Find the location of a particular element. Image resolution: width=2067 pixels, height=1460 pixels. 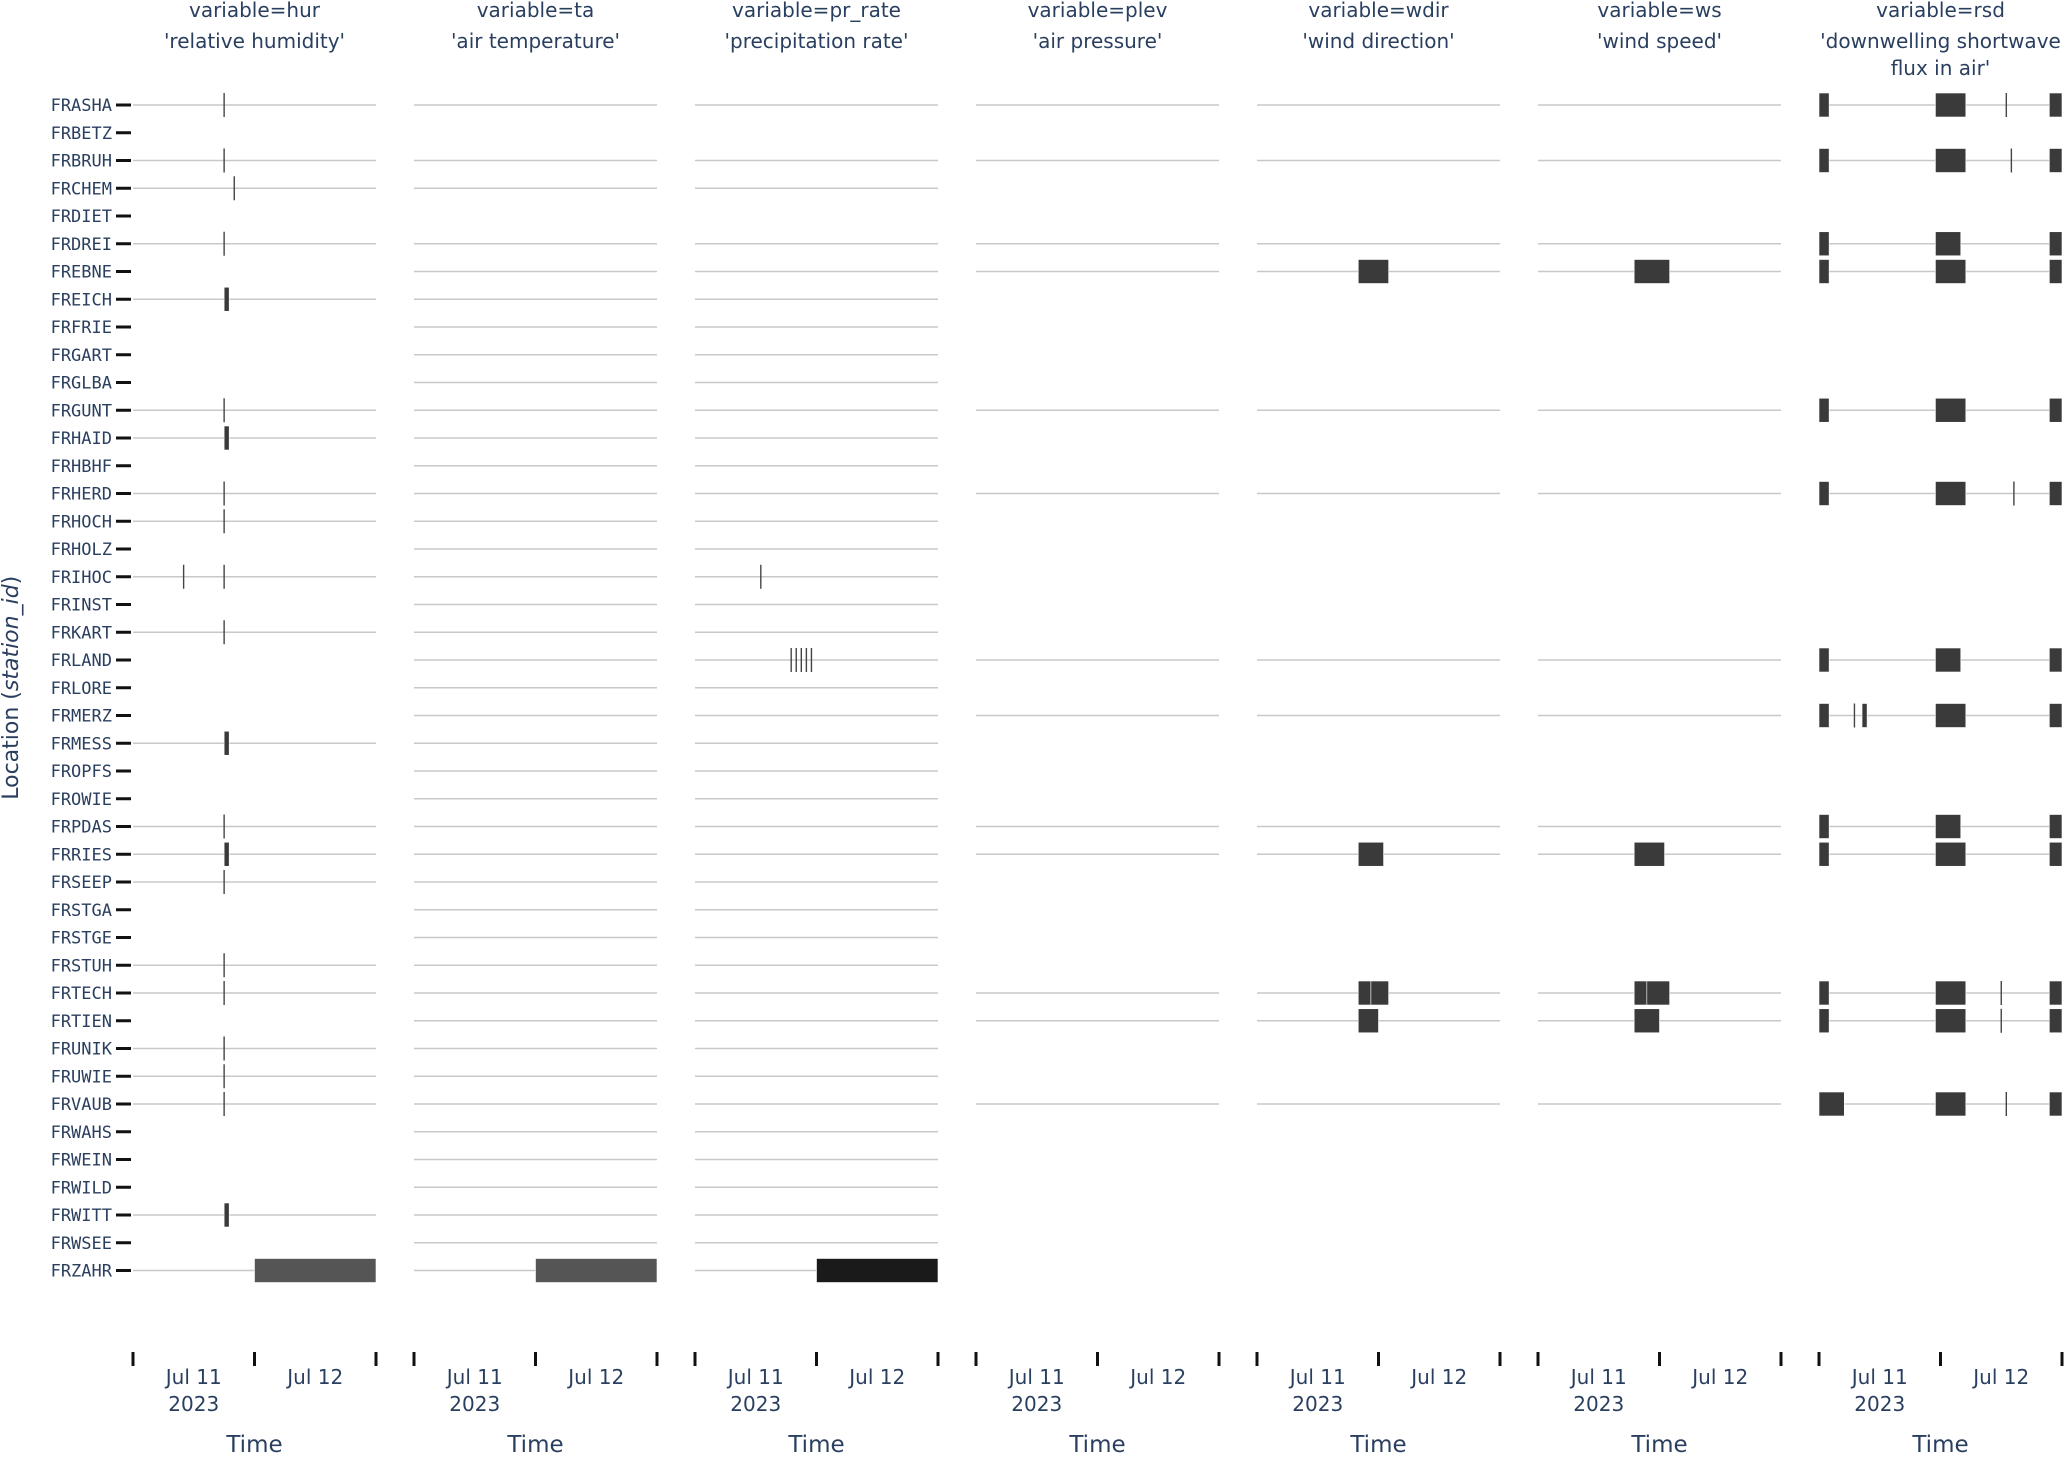

panel-3-x-axis-title: Time is located at coordinates (1096, 1443).